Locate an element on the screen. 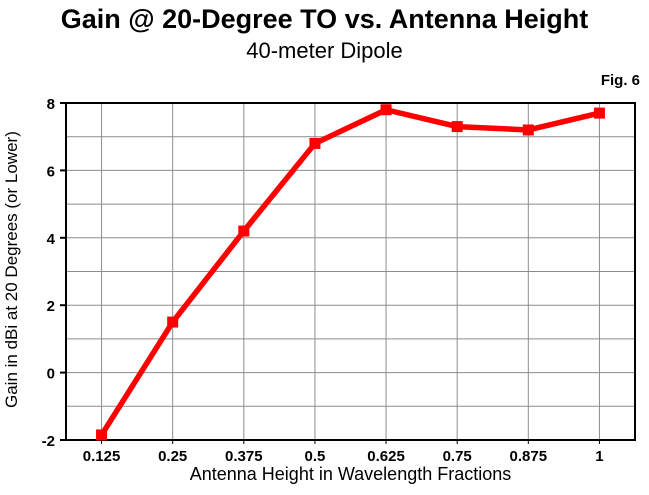  y-tick-label: 2 is located at coordinates (51, 306).